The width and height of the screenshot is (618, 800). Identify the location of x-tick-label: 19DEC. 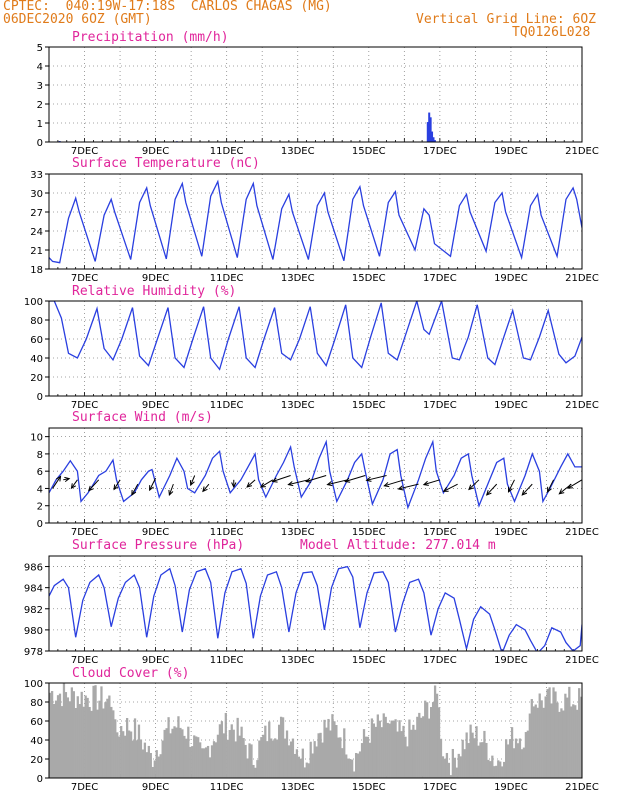
(511, 405).